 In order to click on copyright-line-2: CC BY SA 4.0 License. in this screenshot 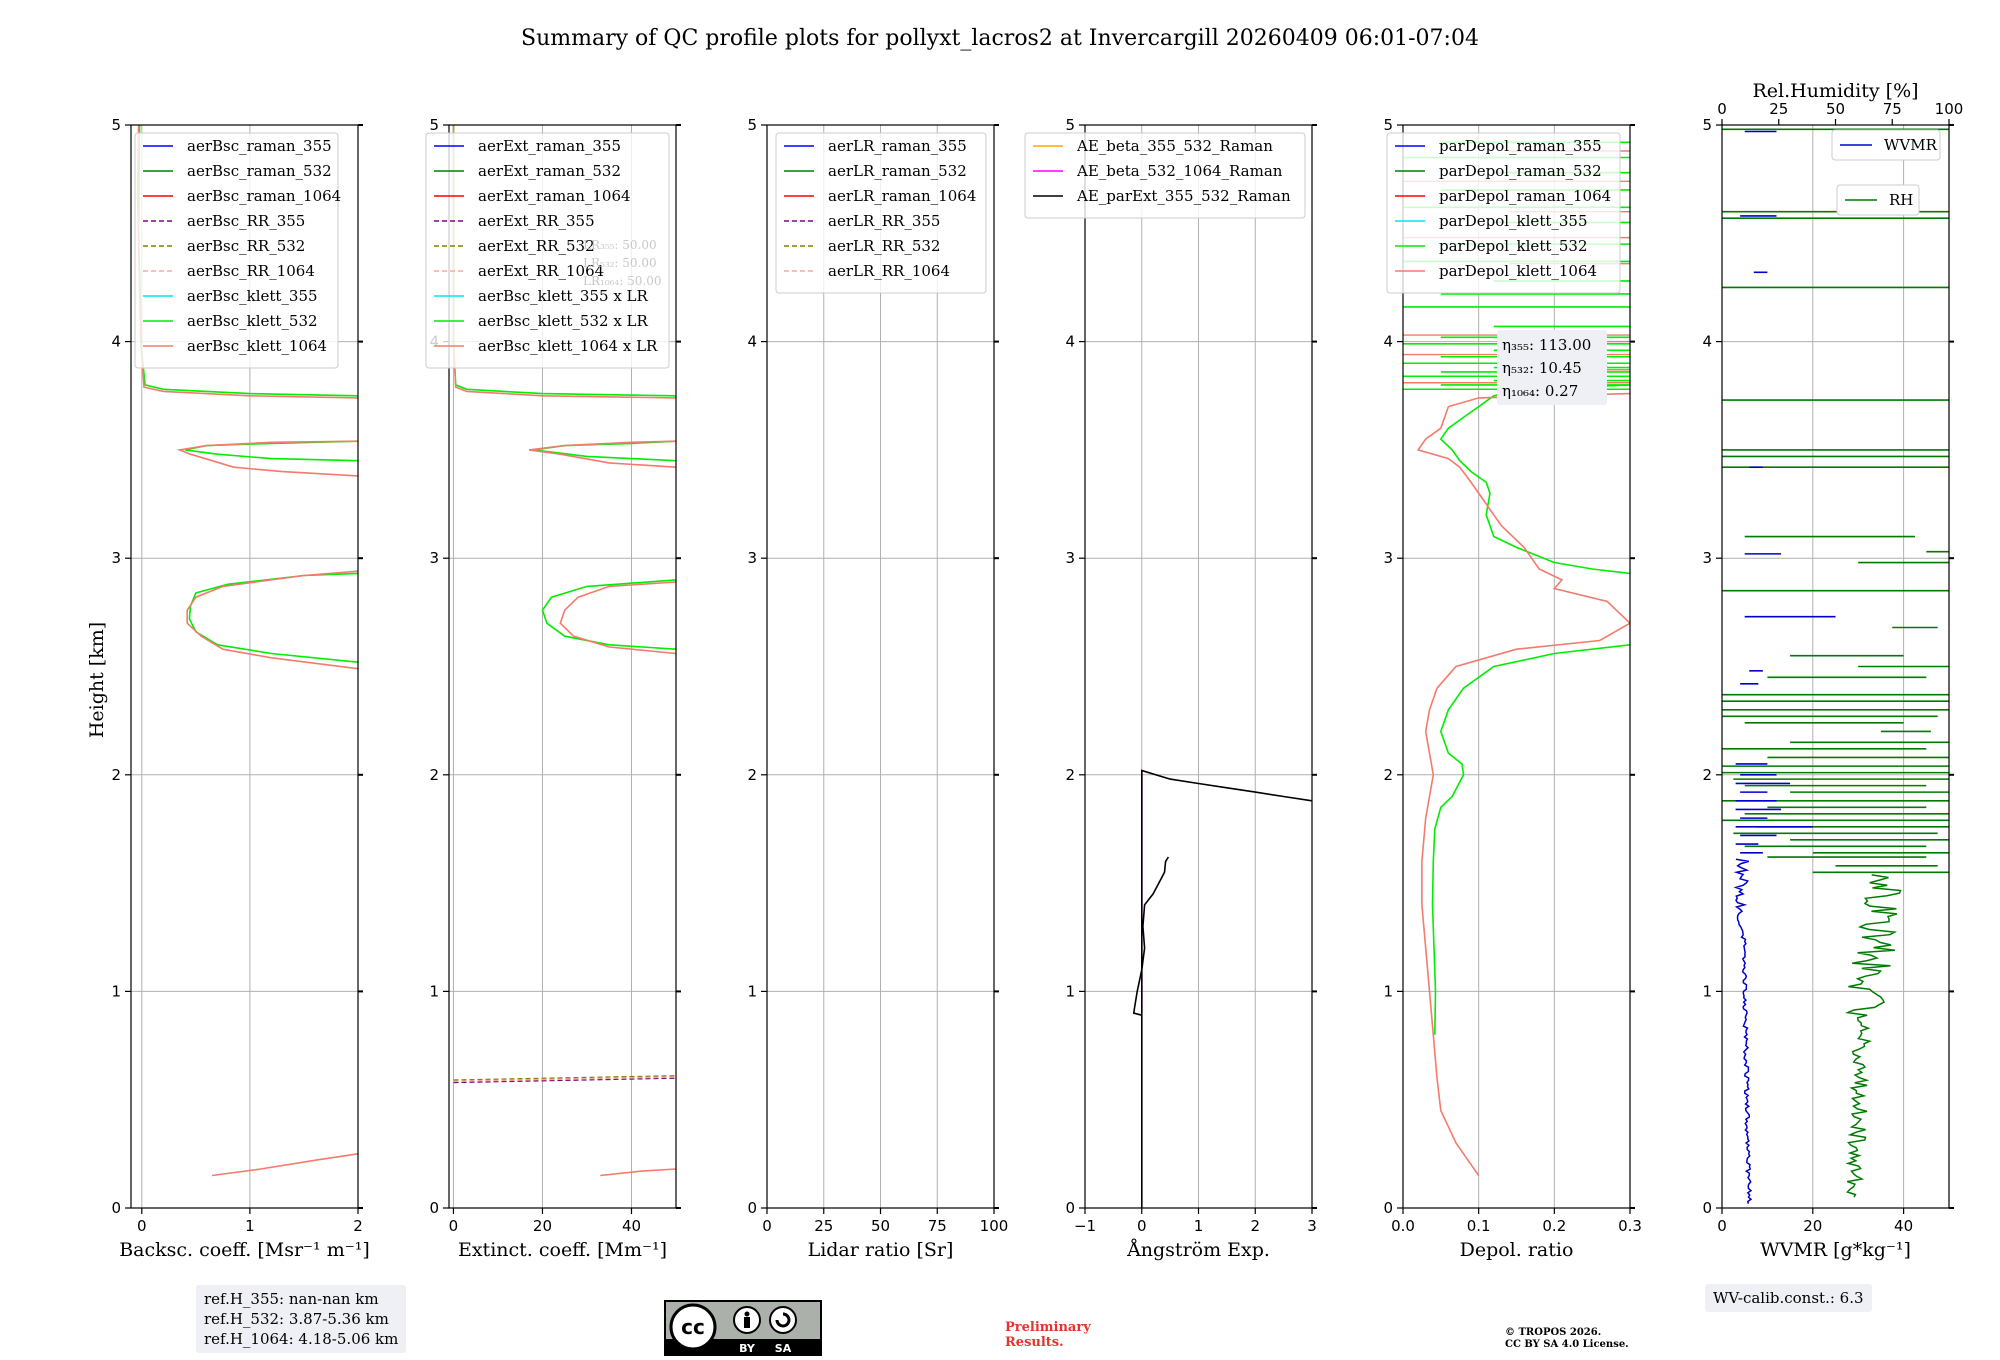, I will do `click(1567, 1344)`.